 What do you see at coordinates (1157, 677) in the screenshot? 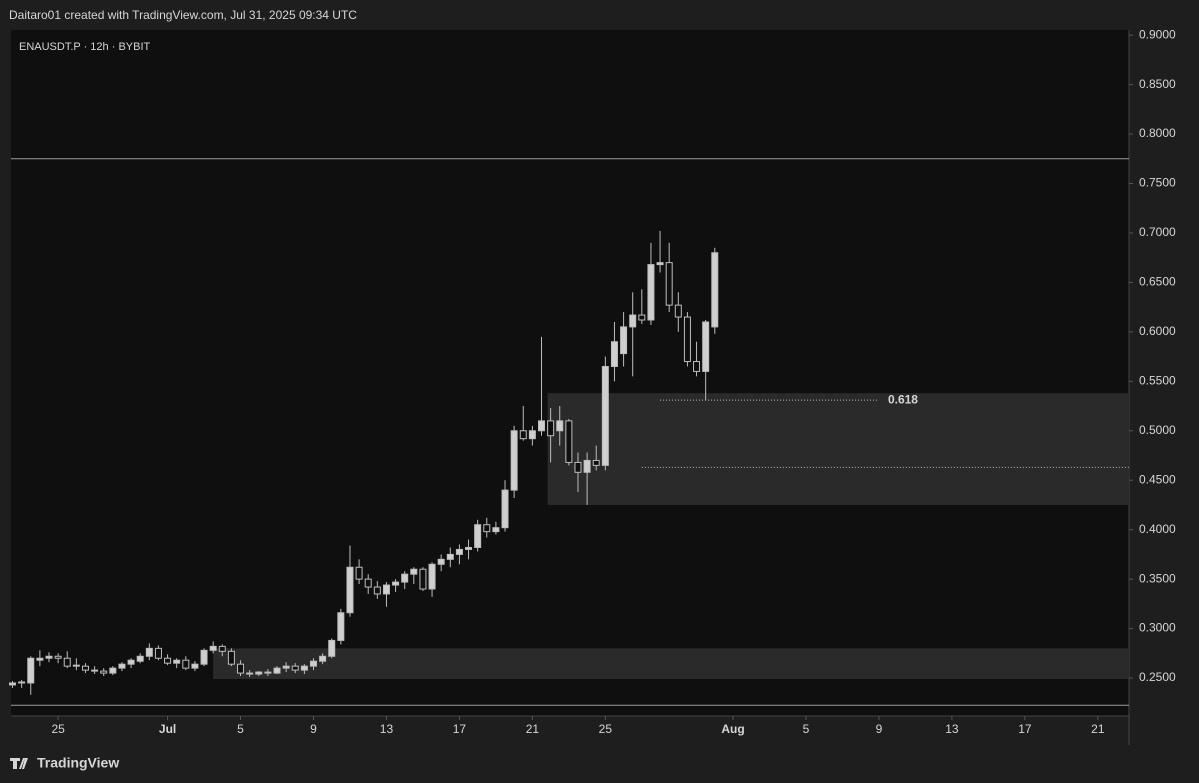
I see `y-tick-label: 0.2500` at bounding box center [1157, 677].